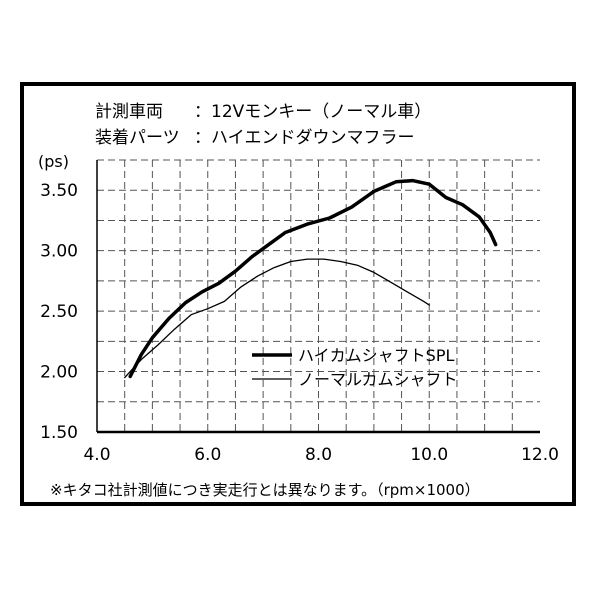  Describe the element at coordinates (129, 112) in the screenshot. I see `header-line1-label: 計測車両` at that location.